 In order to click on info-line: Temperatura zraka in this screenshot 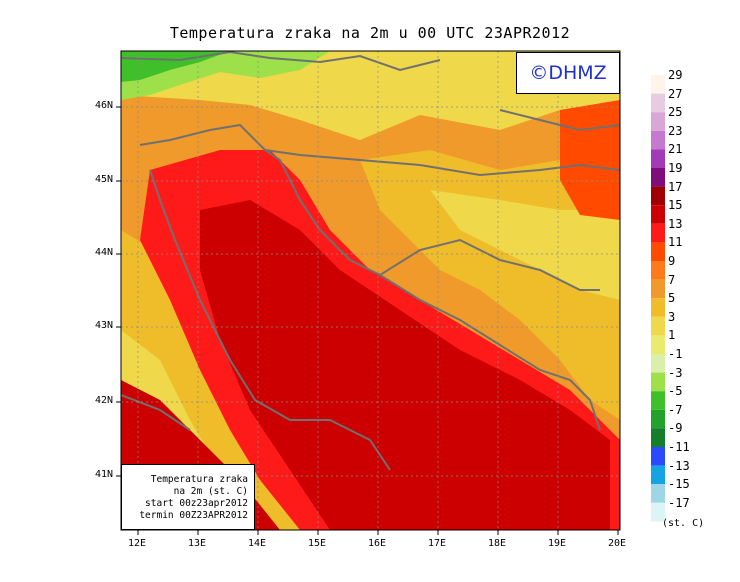, I will do `click(199, 479)`.